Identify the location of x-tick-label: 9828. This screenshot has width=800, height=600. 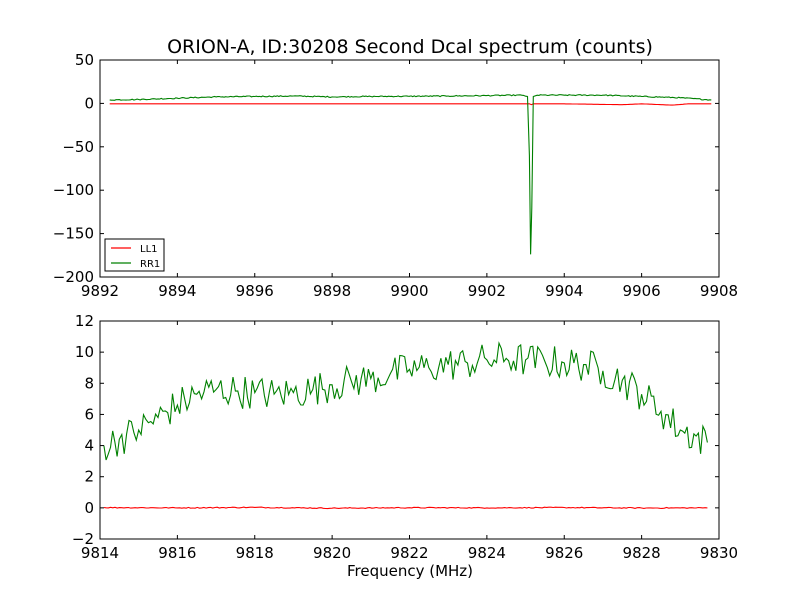
(642, 553).